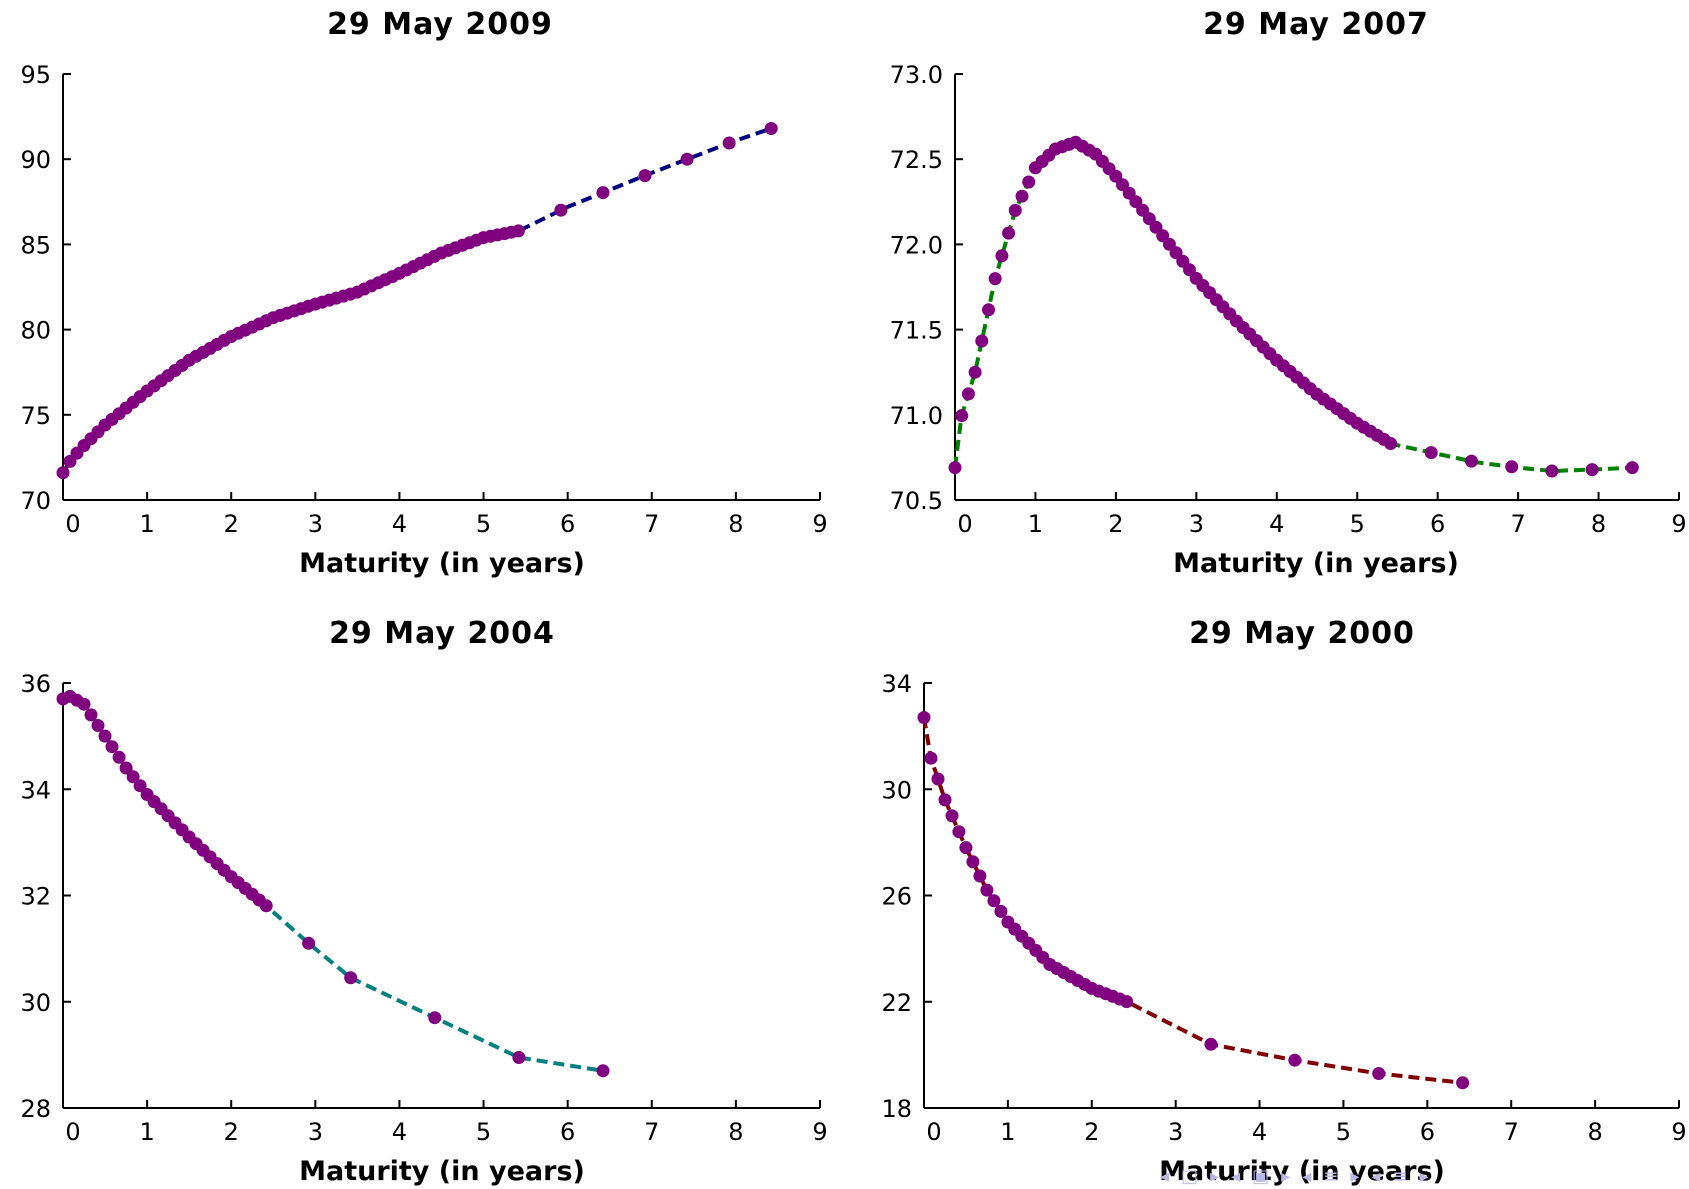 The height and width of the screenshot is (1189, 1689). What do you see at coordinates (442, 1171) in the screenshot?
I see `x-axis-label: Maturity (in years)` at bounding box center [442, 1171].